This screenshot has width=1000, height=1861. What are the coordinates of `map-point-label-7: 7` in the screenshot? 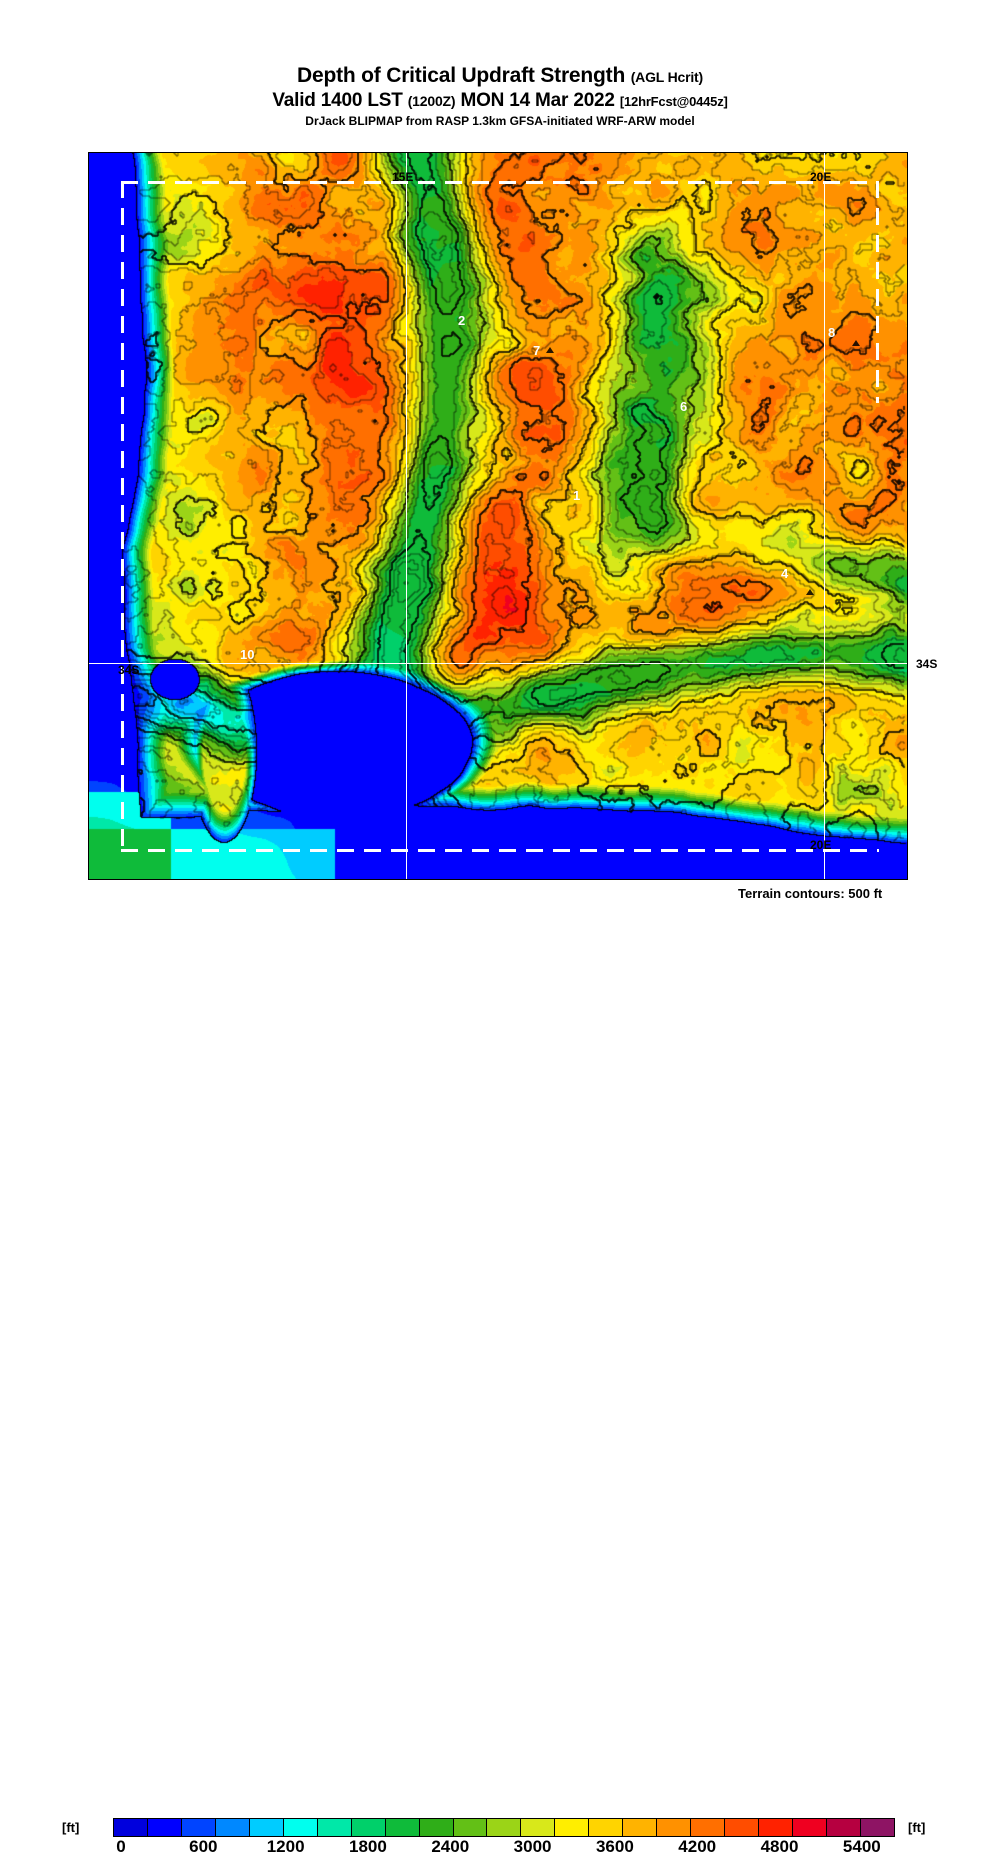 It's located at (537, 350).